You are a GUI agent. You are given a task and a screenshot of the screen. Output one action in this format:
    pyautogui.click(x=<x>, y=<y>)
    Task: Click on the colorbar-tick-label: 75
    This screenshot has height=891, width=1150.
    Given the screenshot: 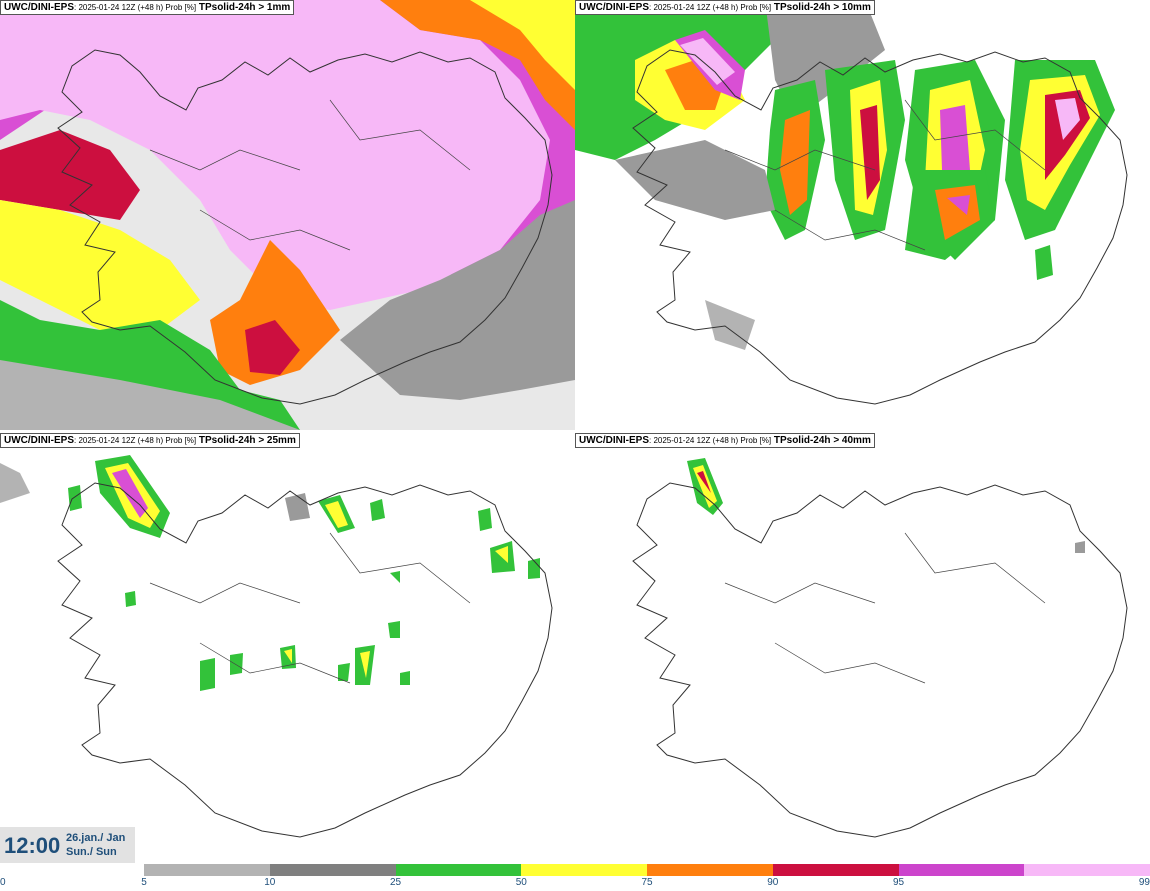 What is the action you would take?
    pyautogui.click(x=647, y=882)
    